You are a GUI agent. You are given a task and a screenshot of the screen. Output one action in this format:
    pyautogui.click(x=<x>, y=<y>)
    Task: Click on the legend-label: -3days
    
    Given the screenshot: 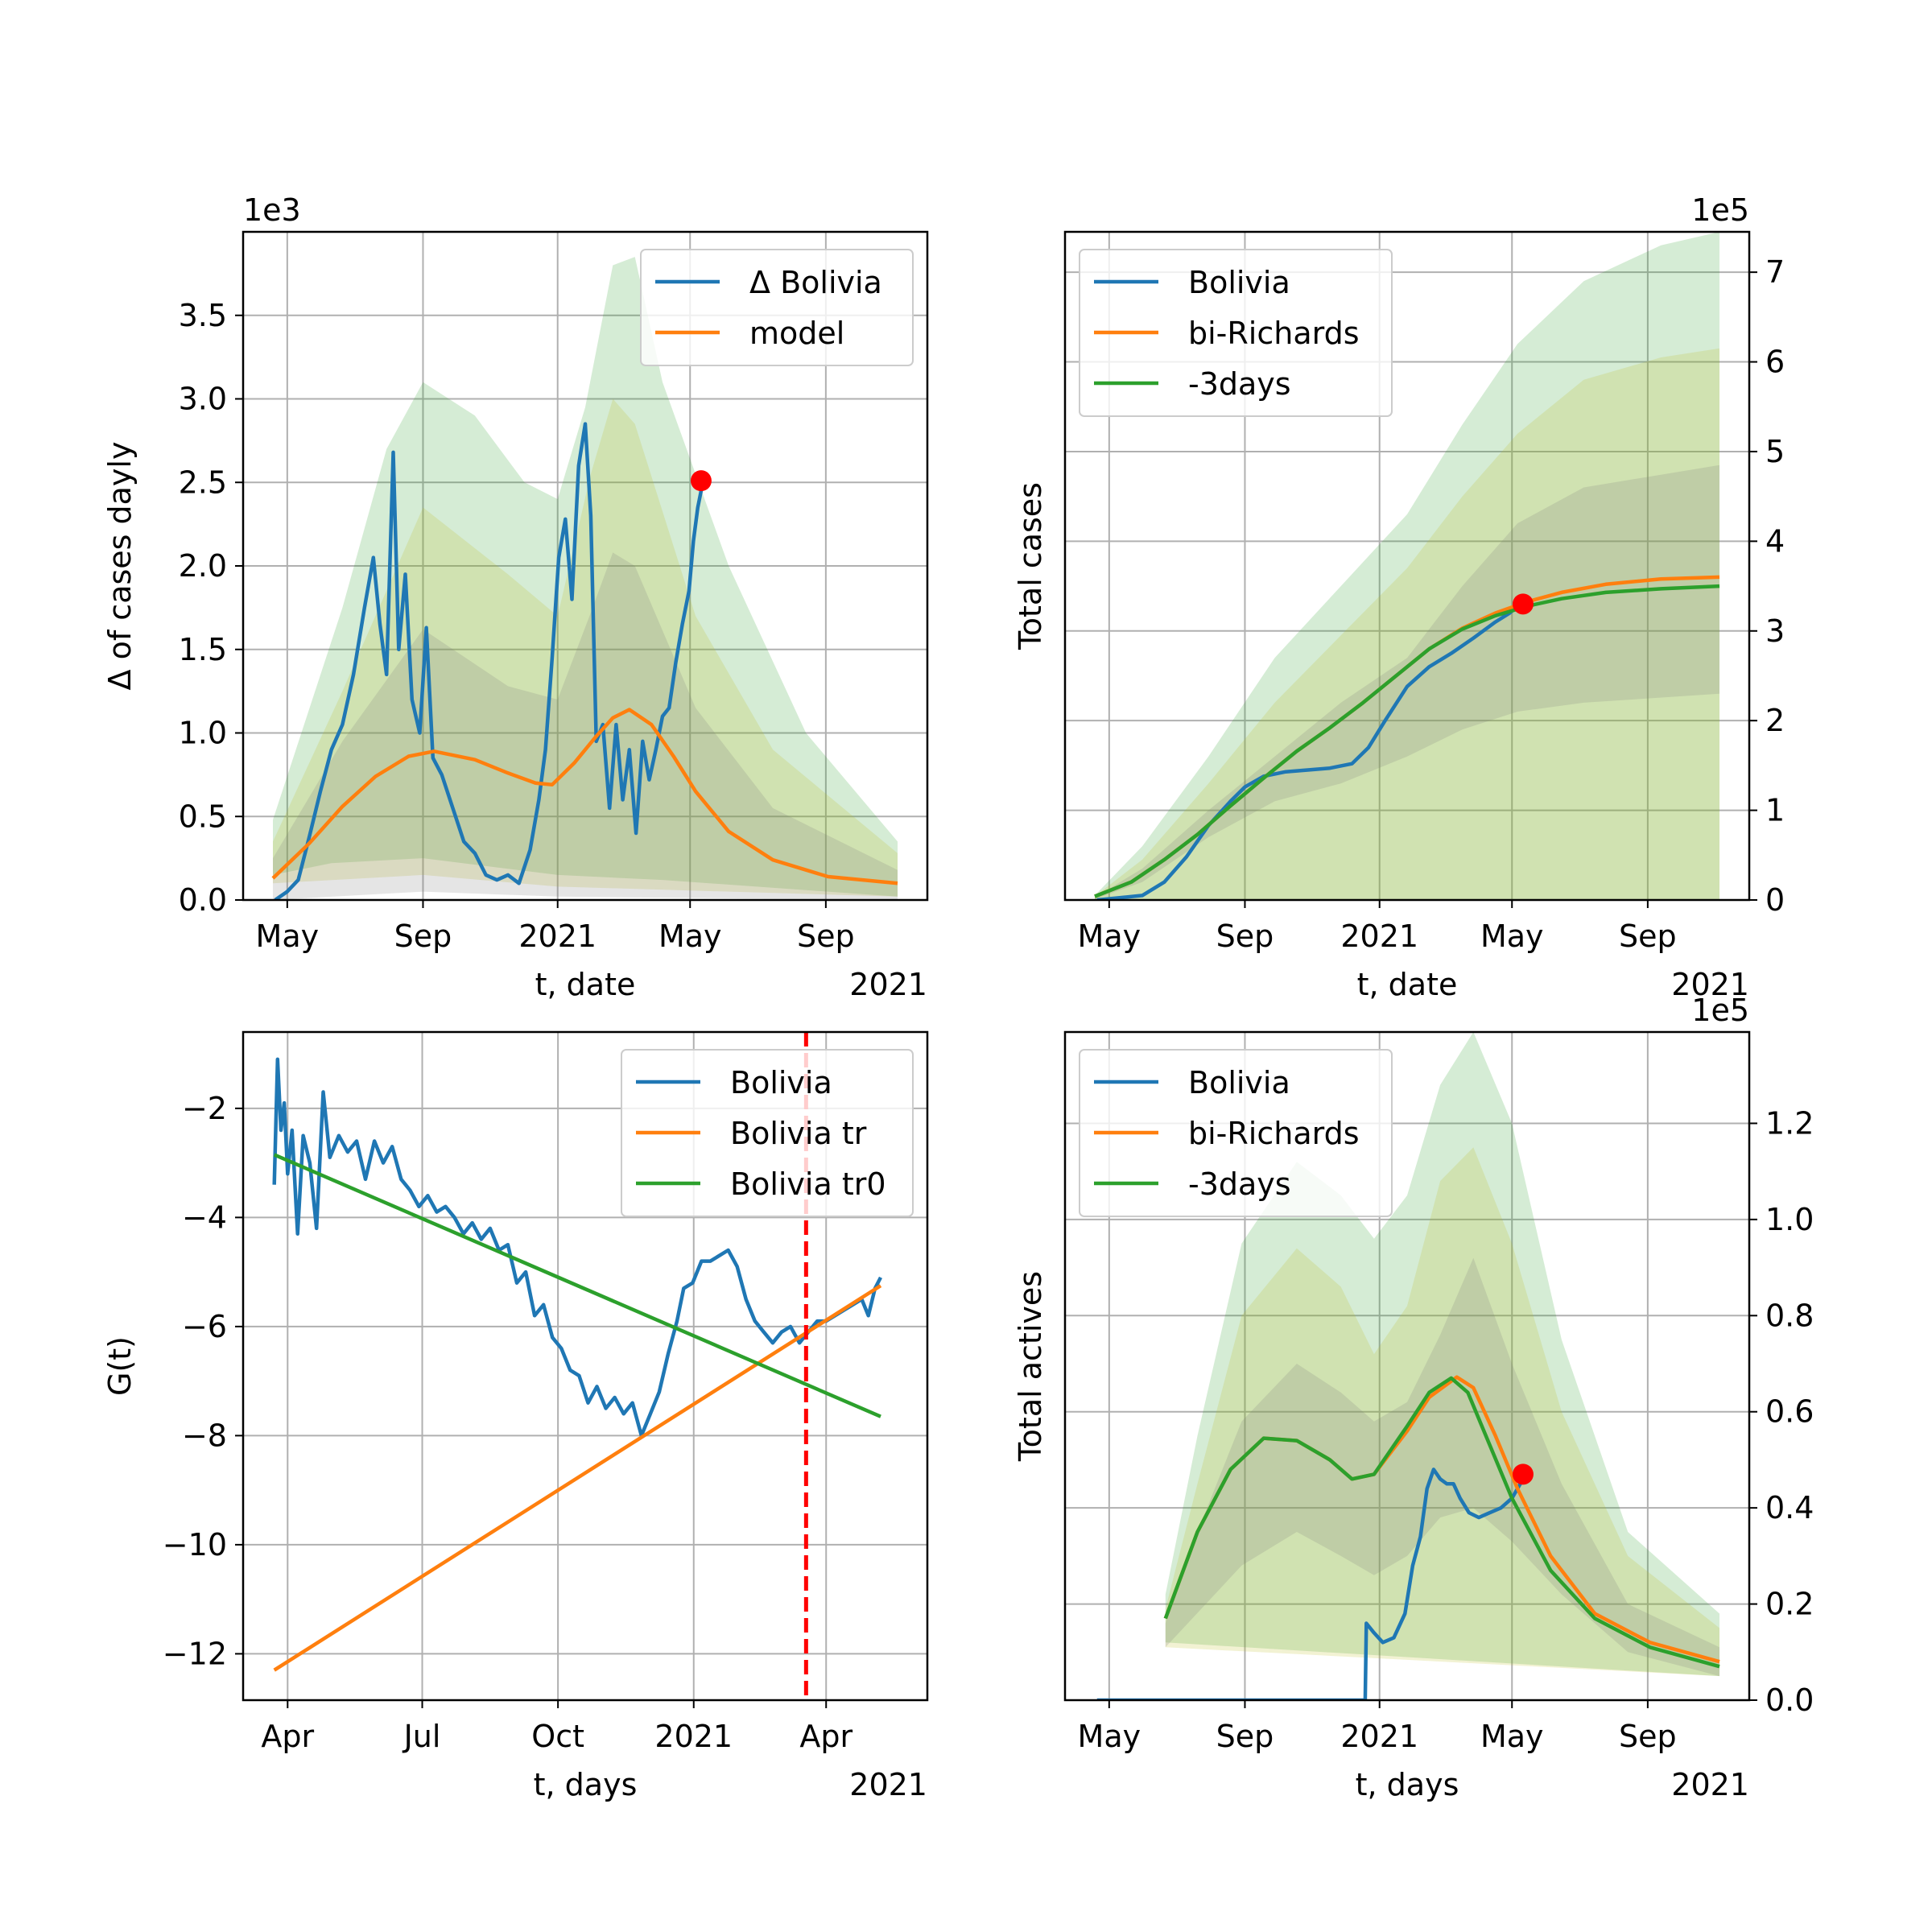 What is the action you would take?
    pyautogui.click(x=1239, y=384)
    